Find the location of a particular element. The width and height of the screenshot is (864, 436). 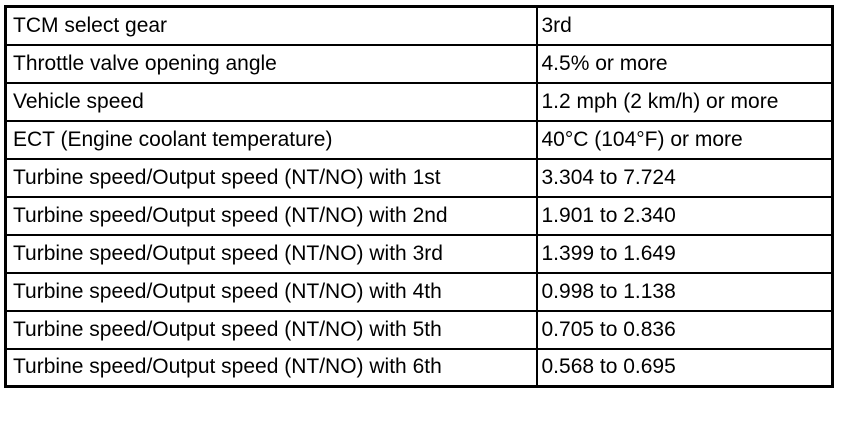

condition-cell: Vehicle speed is located at coordinates (271, 101).